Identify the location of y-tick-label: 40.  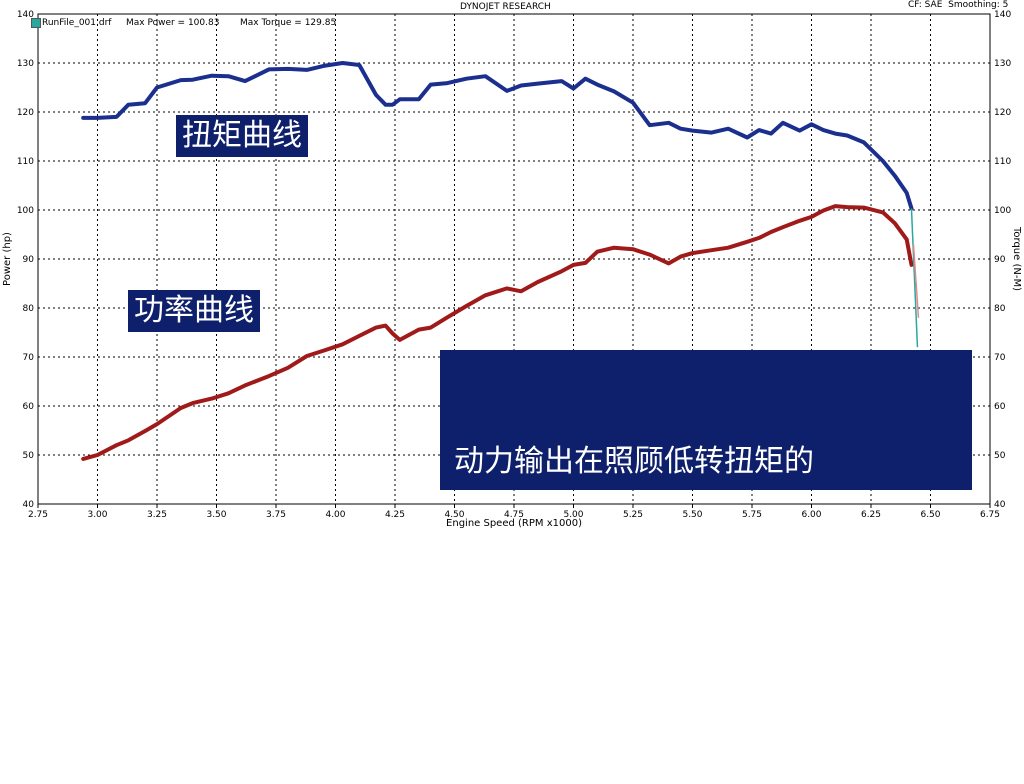
(29, 505).